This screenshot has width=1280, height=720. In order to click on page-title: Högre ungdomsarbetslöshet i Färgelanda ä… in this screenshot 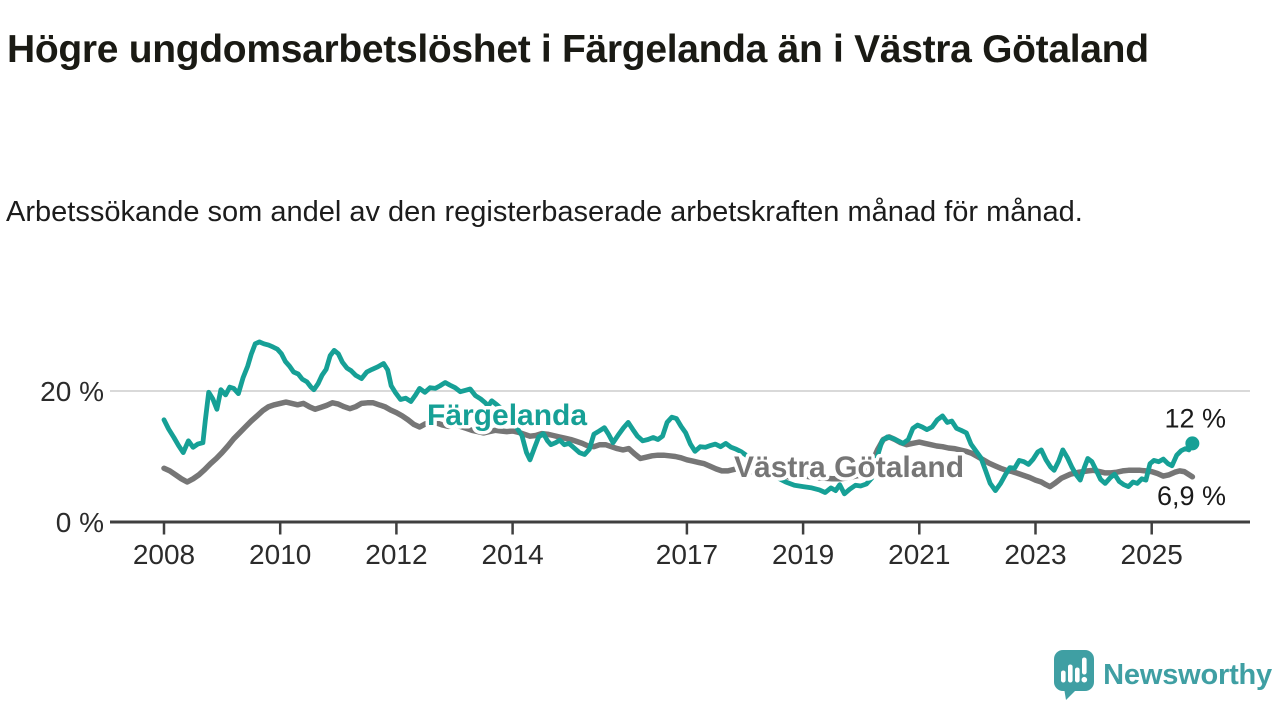, I will do `click(578, 49)`.